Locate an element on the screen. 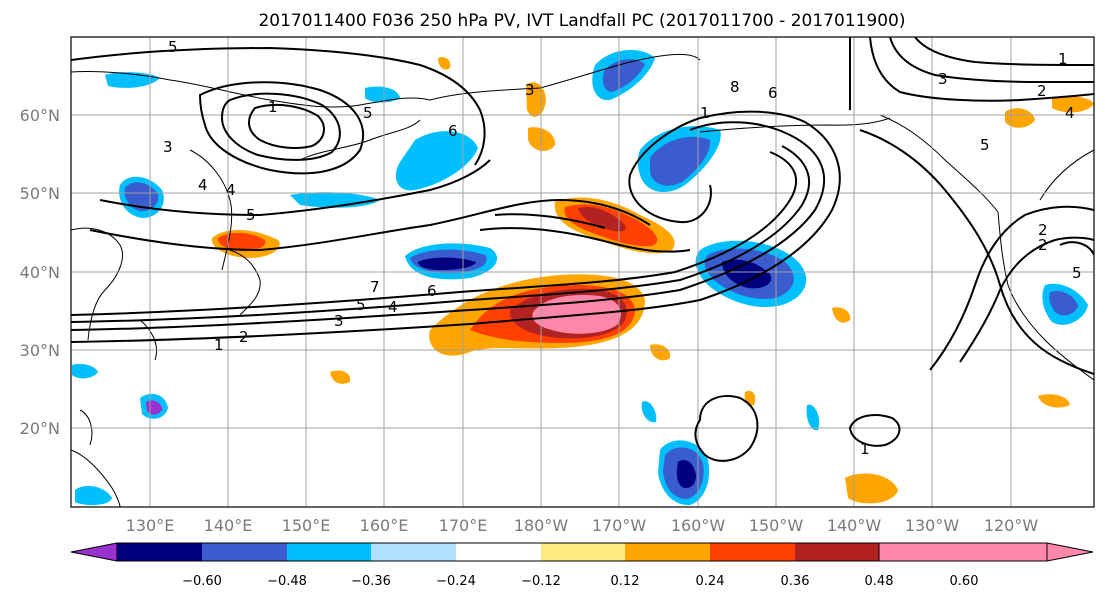 The image size is (1105, 601). colorbar-tick-label: −0.36 is located at coordinates (371, 581).